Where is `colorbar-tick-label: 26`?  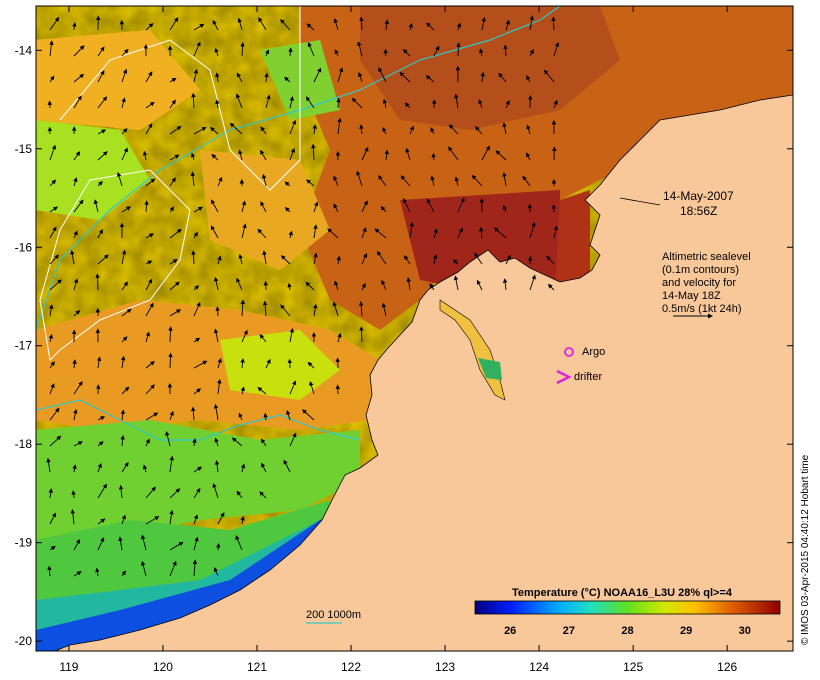
colorbar-tick-label: 26 is located at coordinates (510, 631).